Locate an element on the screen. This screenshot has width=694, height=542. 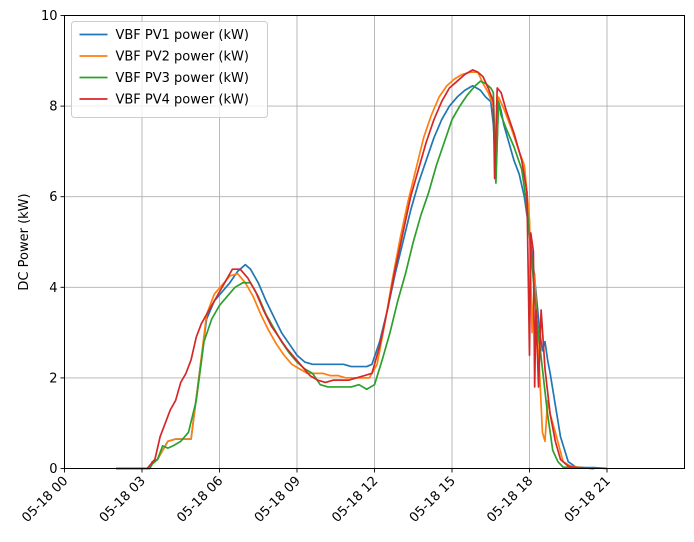
legend-box is located at coordinates (169, 69).